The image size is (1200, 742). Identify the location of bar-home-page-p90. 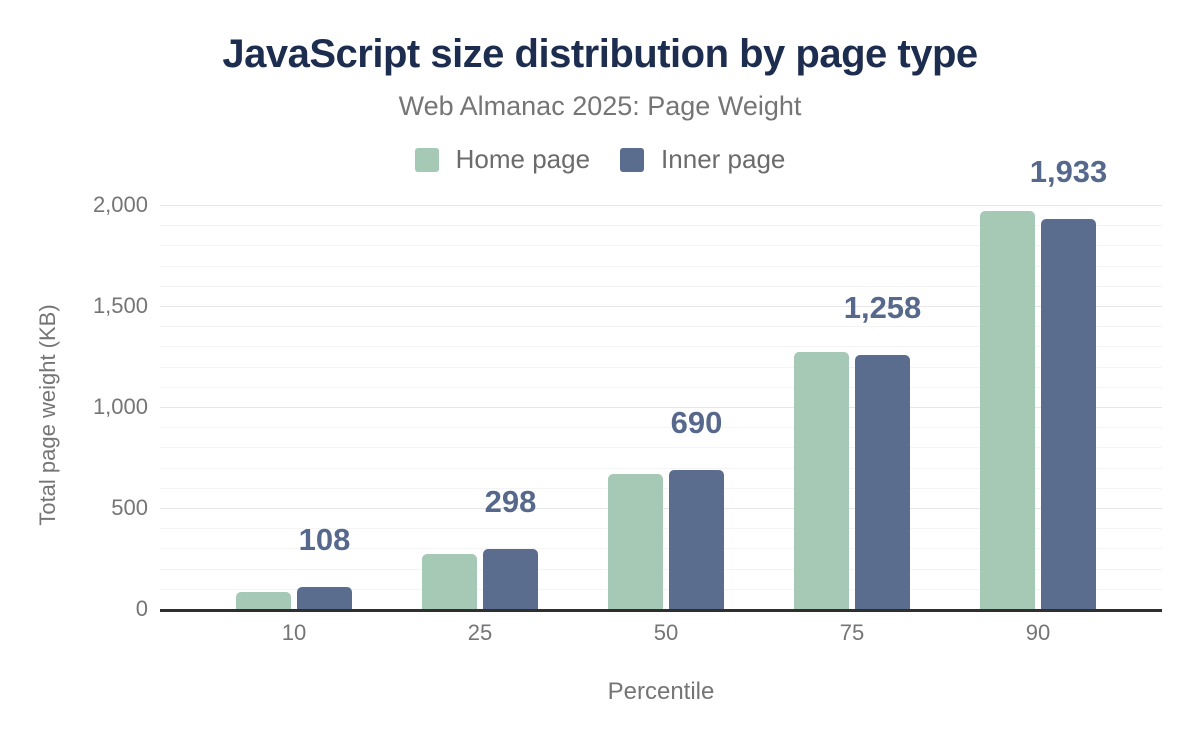
(1007, 409).